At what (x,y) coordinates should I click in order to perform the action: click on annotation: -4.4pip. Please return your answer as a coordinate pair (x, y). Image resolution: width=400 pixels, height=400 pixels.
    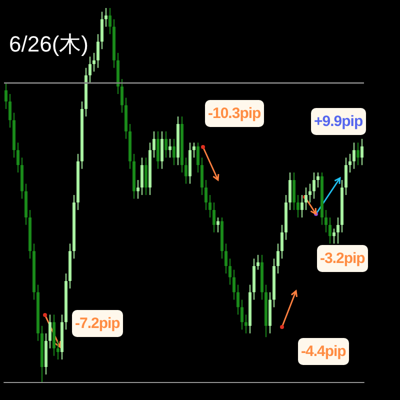
    Looking at the image, I should click on (323, 351).